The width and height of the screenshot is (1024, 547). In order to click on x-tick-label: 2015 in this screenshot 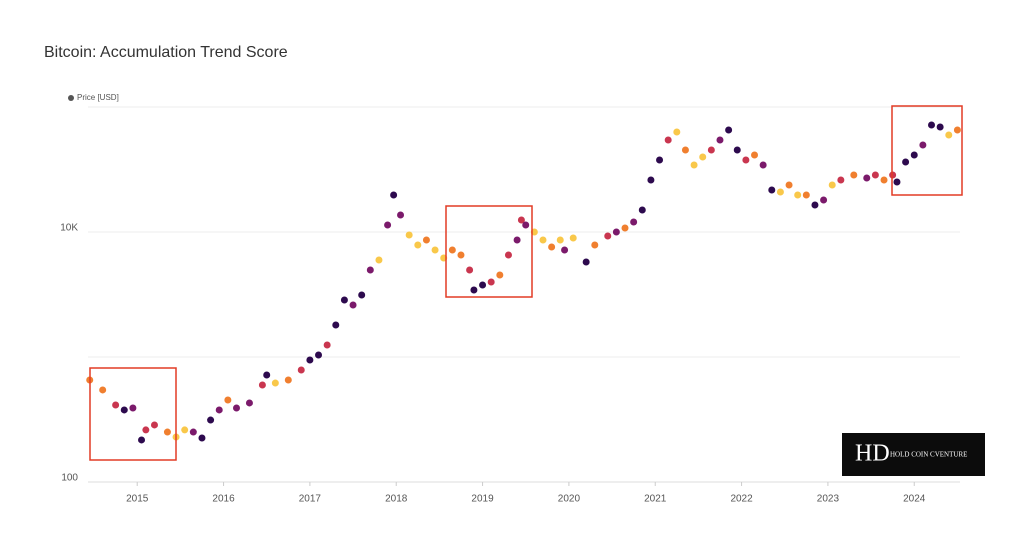, I will do `click(137, 499)`.